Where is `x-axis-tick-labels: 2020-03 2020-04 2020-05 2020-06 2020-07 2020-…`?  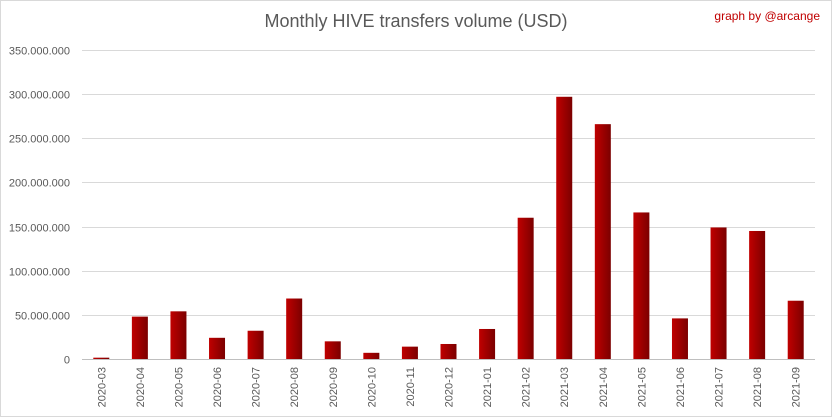
x-axis-tick-labels: 2020-03 2020-04 2020-05 2020-06 2020-07 2020-… is located at coordinates (449, 387).